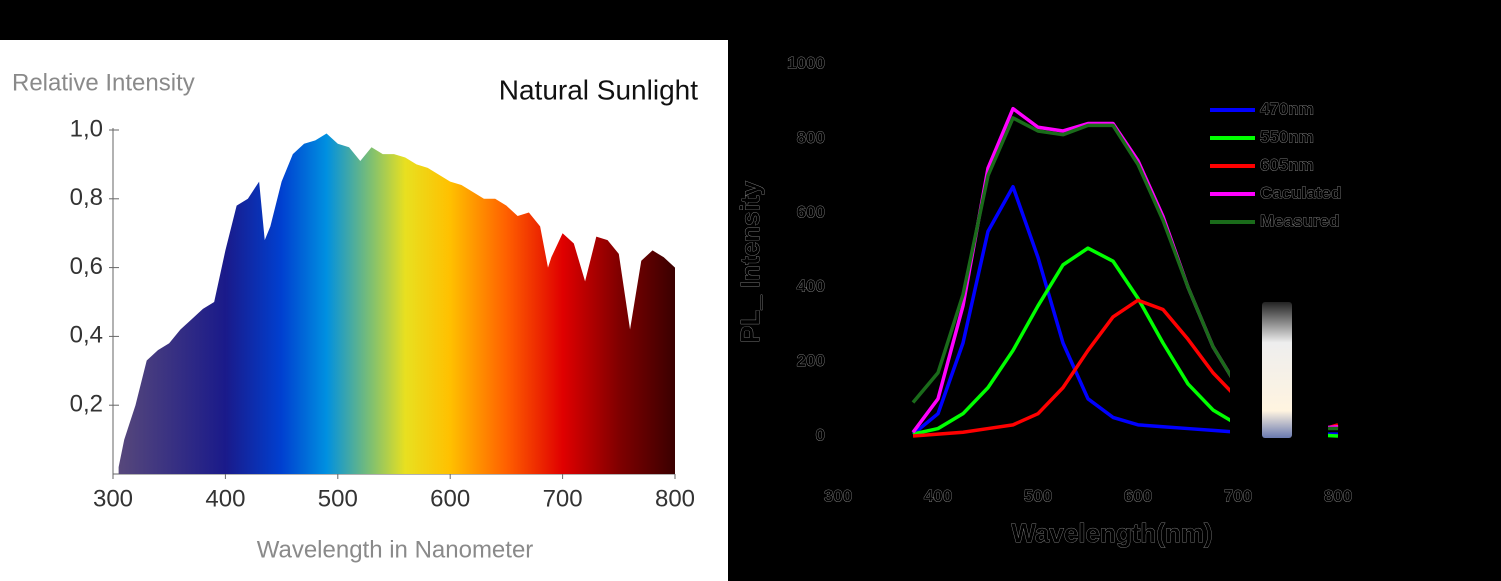 This screenshot has height=581, width=1501. I want to click on y-tick-label: 0,2, so click(86, 404).